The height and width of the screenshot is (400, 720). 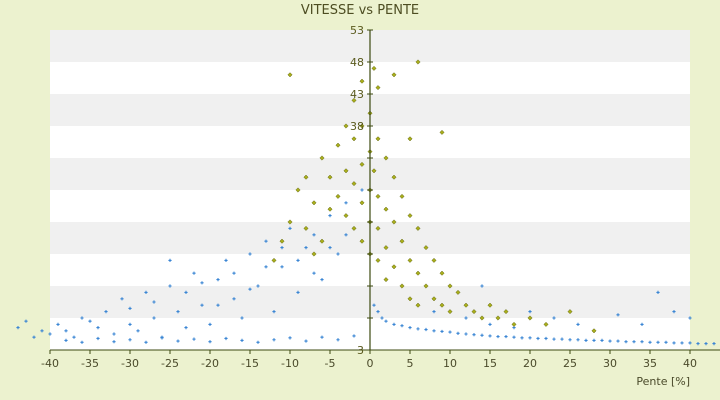 I want to click on y-tick-label: 43, so click(x=357, y=94).